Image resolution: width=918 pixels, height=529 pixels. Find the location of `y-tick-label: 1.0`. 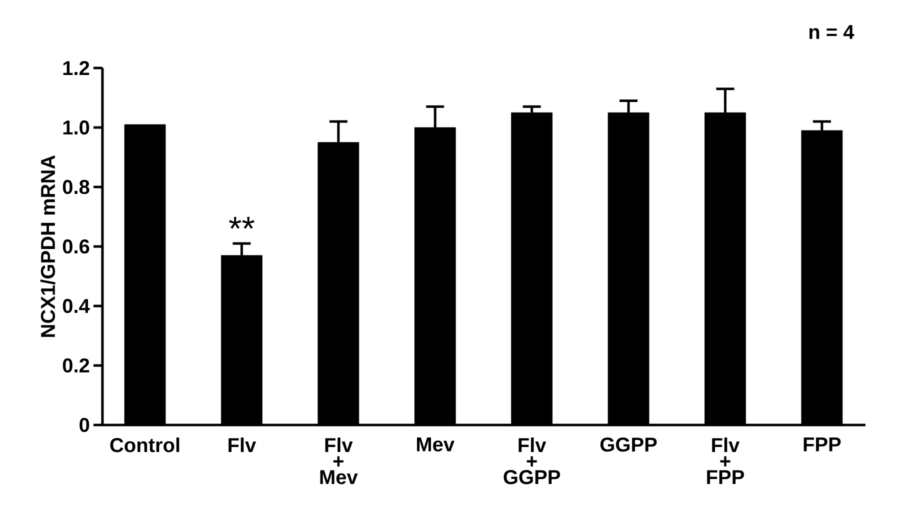

y-tick-label: 1.0 is located at coordinates (76, 127).